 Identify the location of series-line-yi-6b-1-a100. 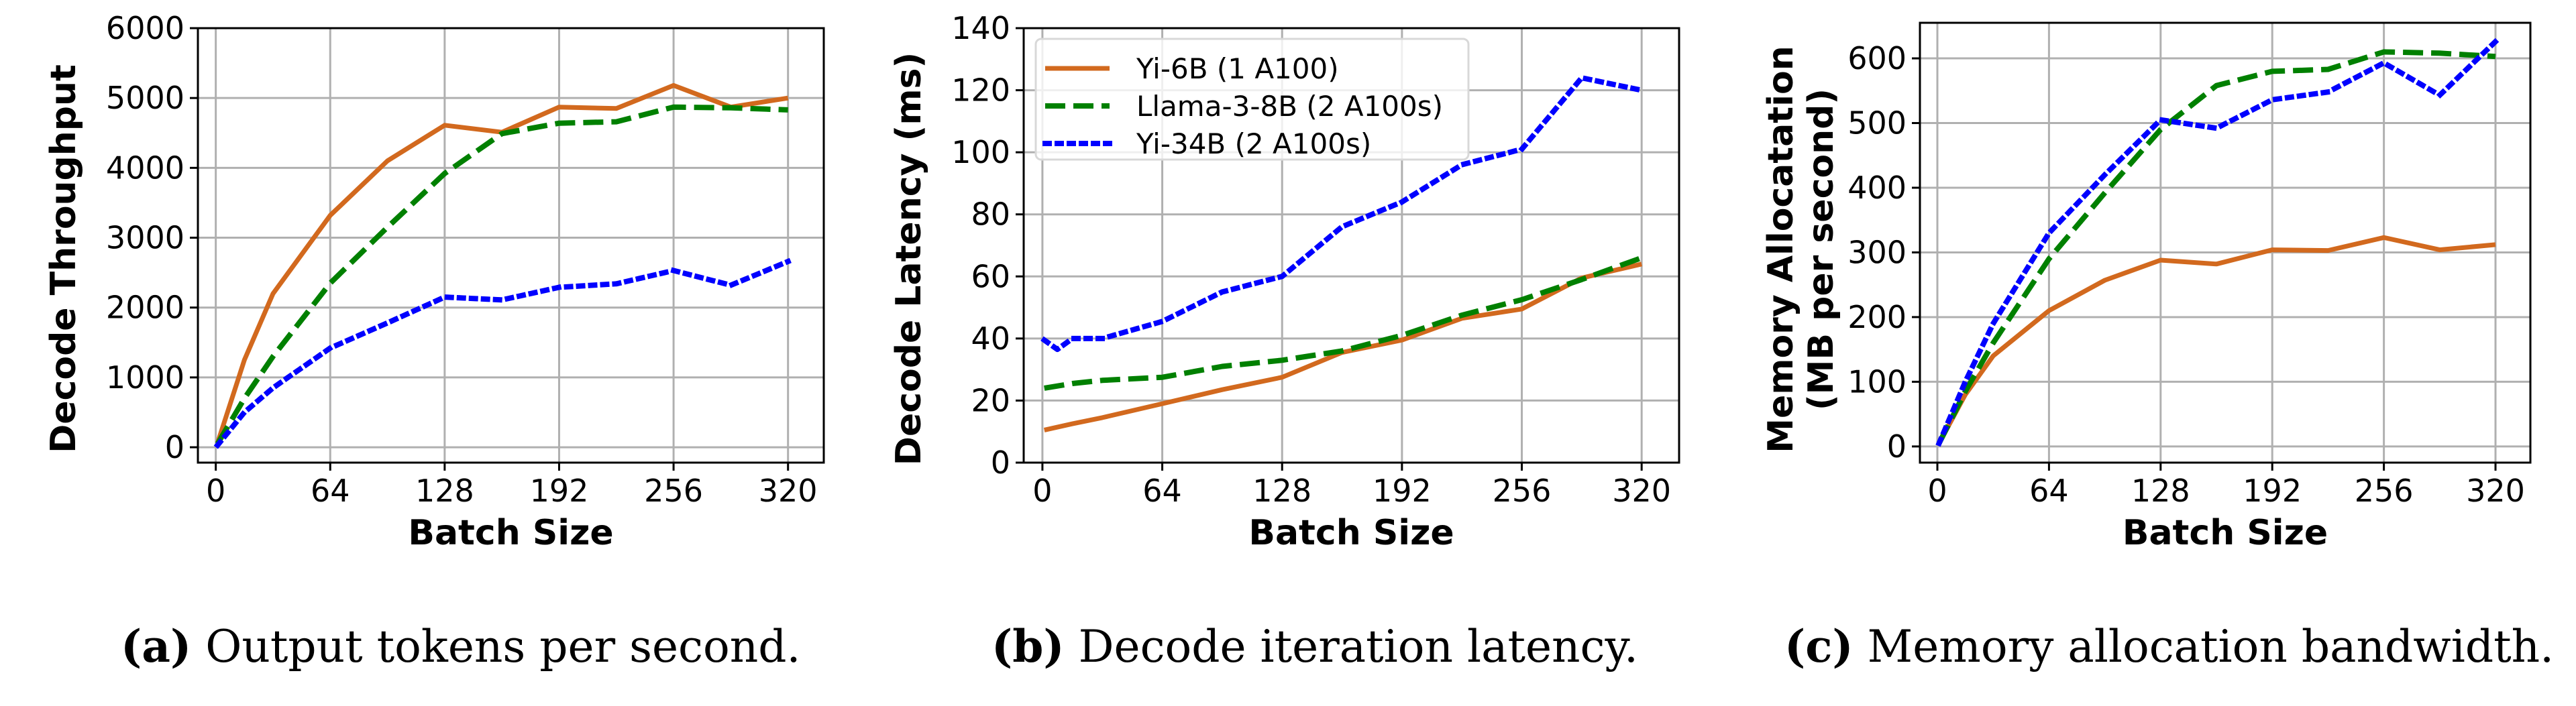
(1342, 347).